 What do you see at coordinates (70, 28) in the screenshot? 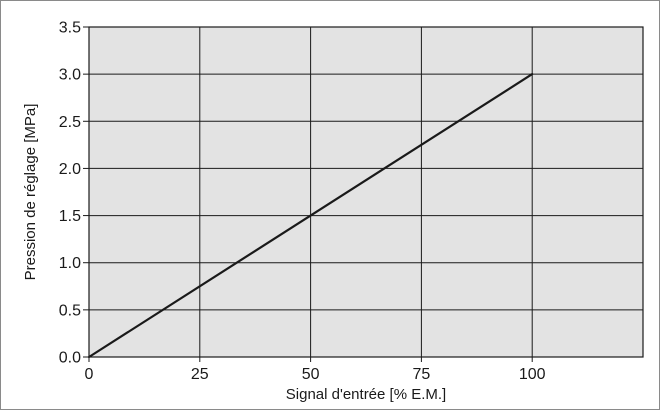
I see `y-tick-label: 3.5` at bounding box center [70, 28].